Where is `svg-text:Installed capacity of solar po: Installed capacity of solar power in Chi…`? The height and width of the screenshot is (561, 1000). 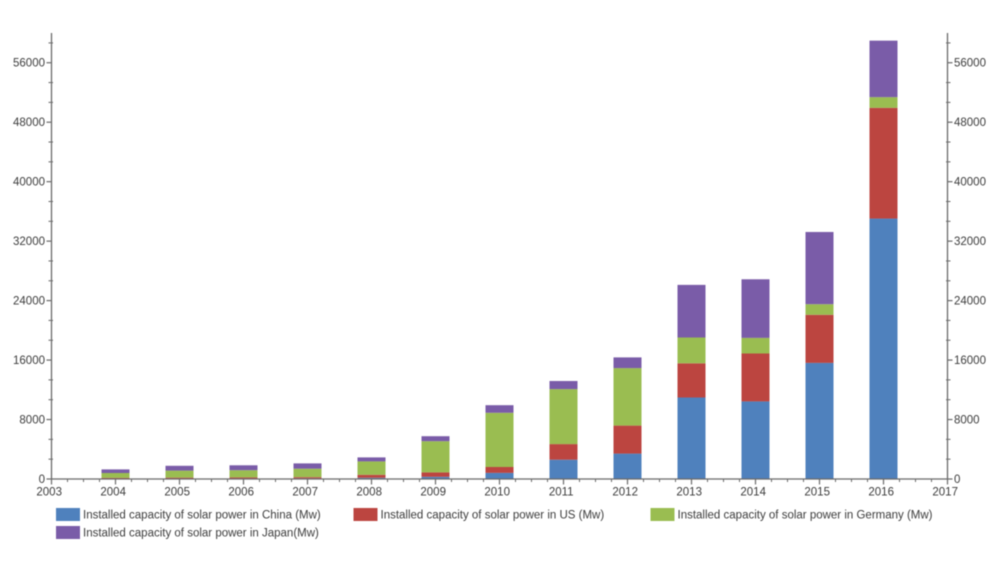
svg-text:Installed capacity of solar po: Installed capacity of solar power in Chi… is located at coordinates (202, 516).